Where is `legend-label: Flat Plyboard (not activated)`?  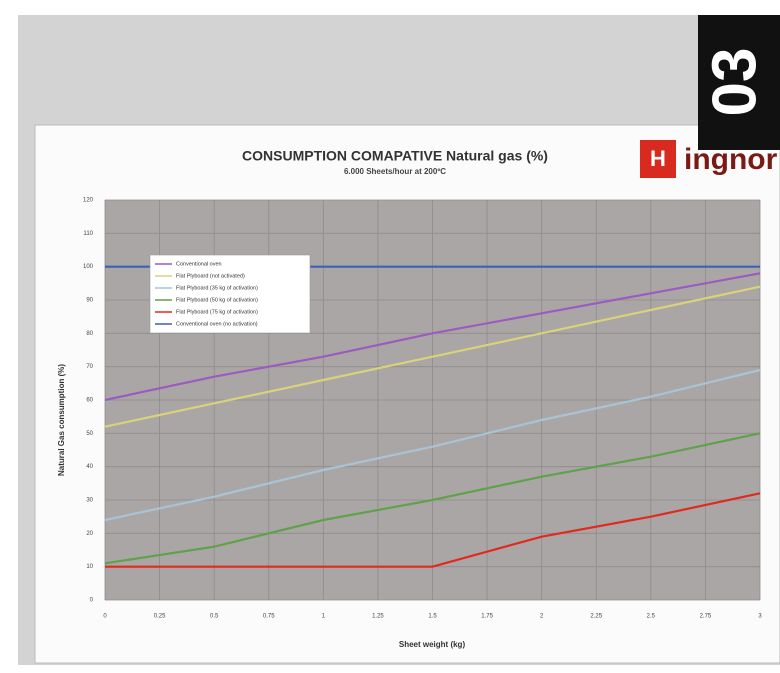 legend-label: Flat Plyboard (not activated) is located at coordinates (210, 276).